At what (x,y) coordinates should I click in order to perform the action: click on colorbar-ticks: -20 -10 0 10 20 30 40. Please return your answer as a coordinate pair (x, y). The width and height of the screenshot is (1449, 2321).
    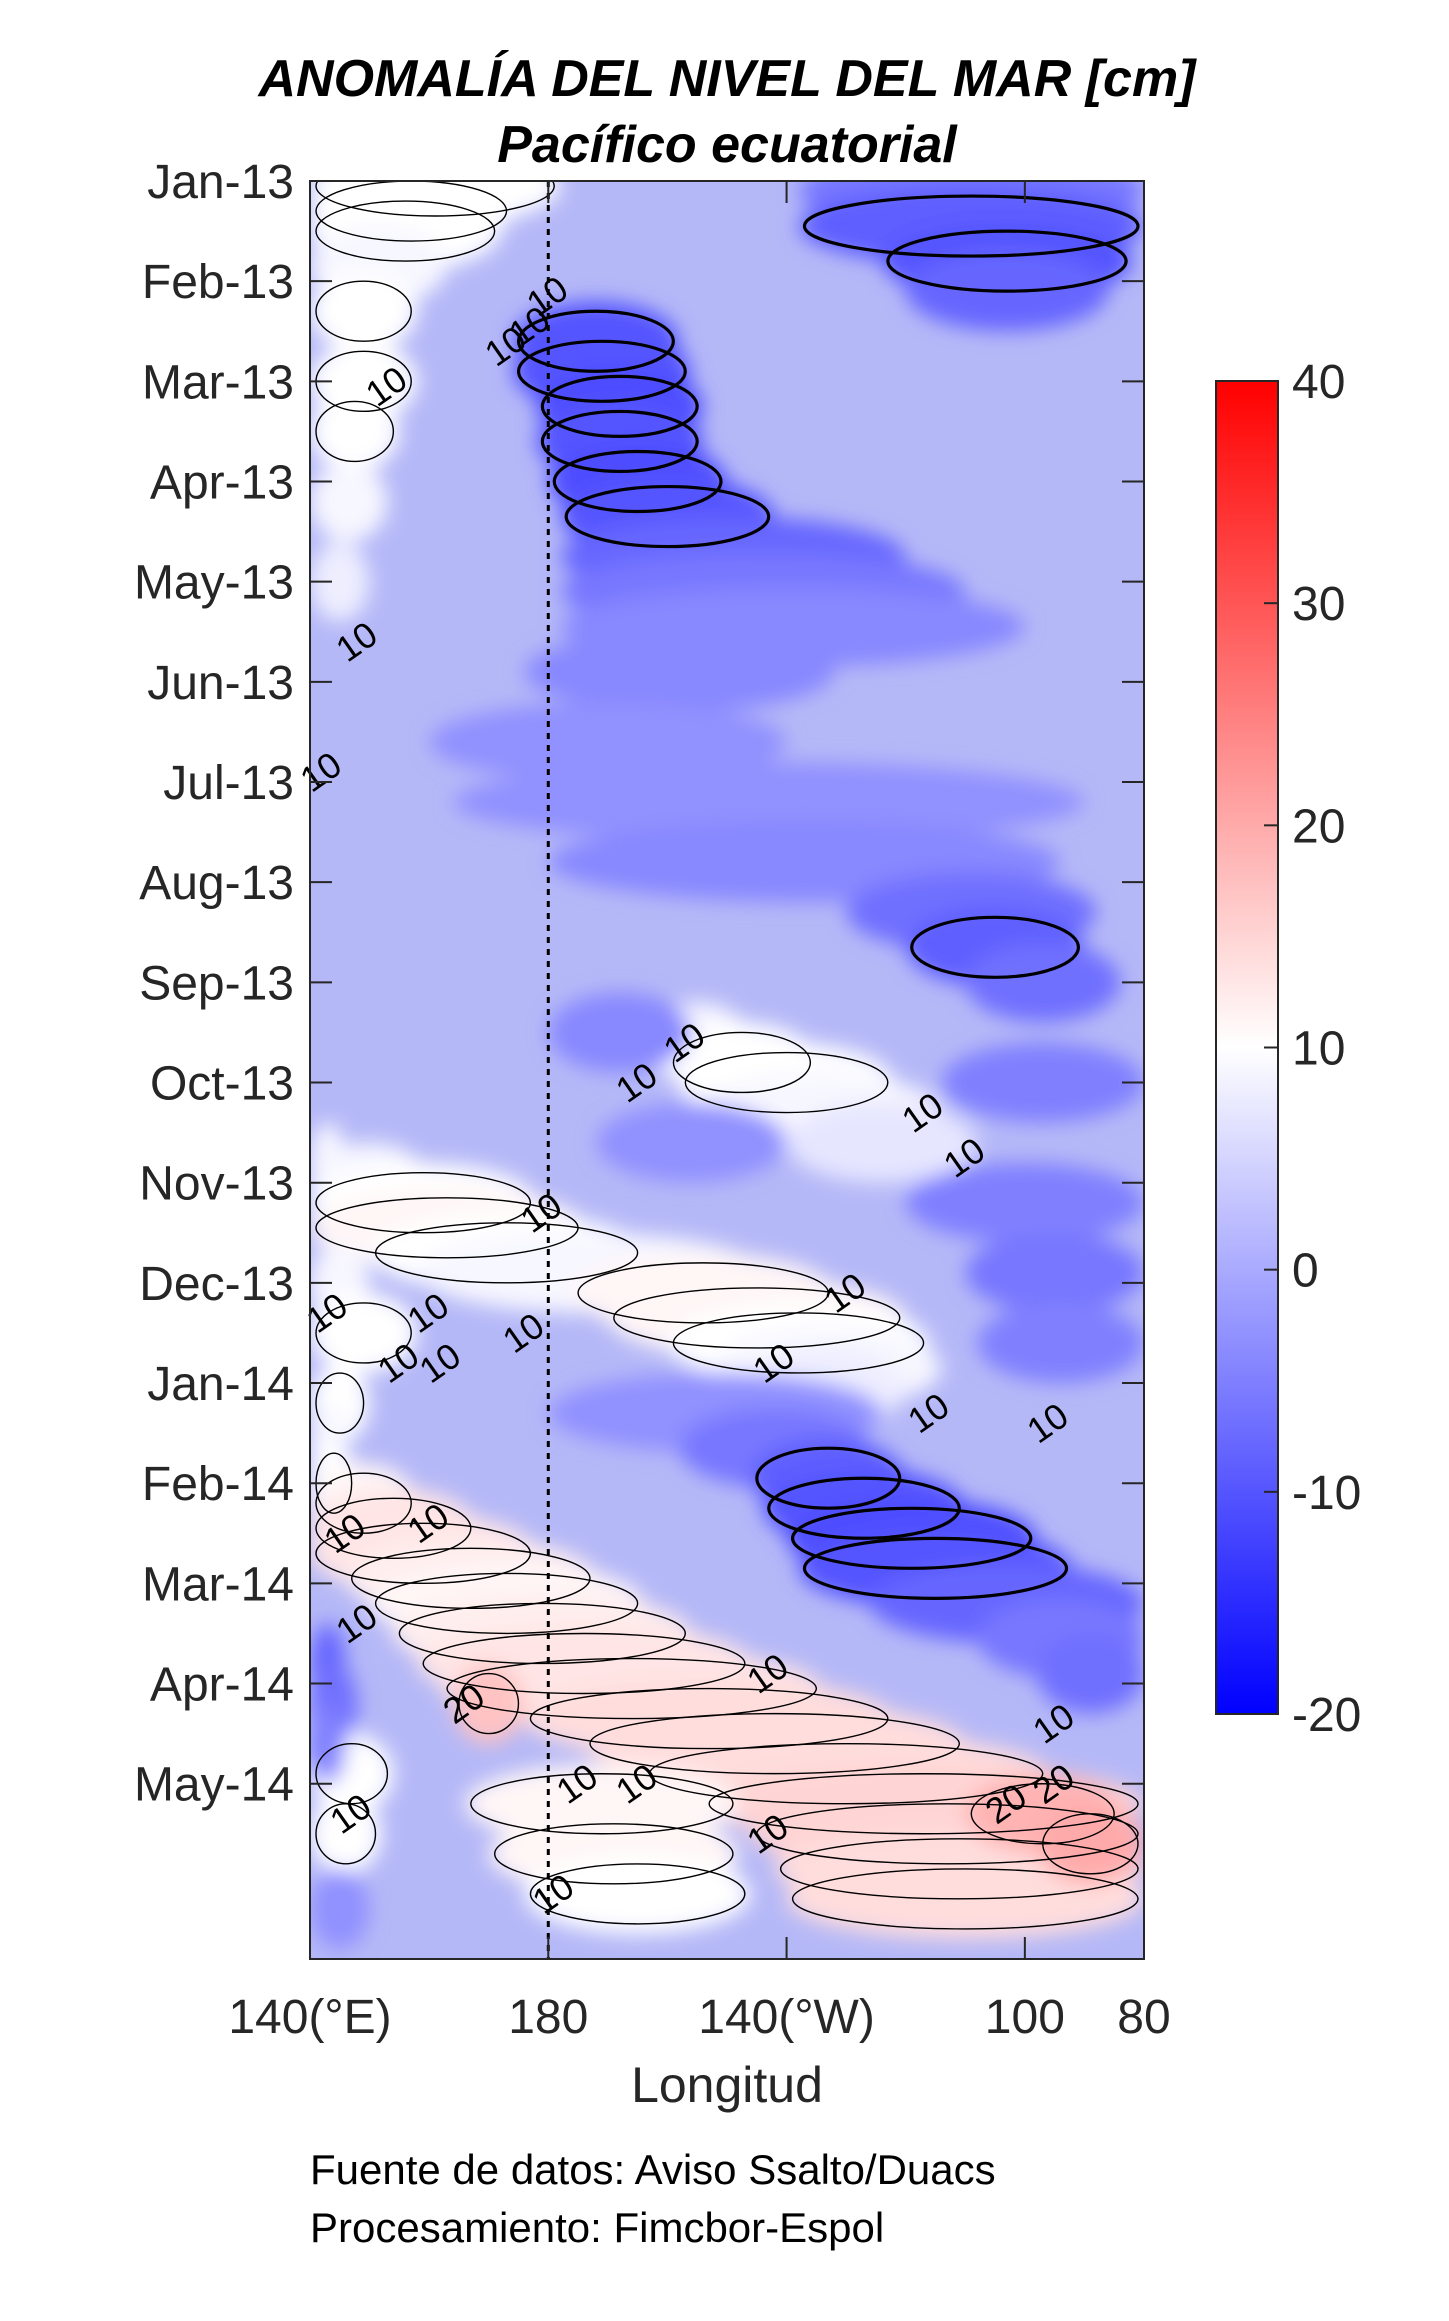
    Looking at the image, I should click on (1312, 1049).